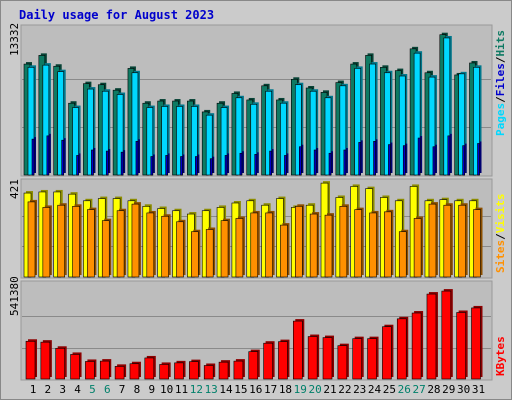 The image size is (512, 400). What do you see at coordinates (500, 79) in the screenshot?
I see `legend-files: Files` at bounding box center [500, 79].